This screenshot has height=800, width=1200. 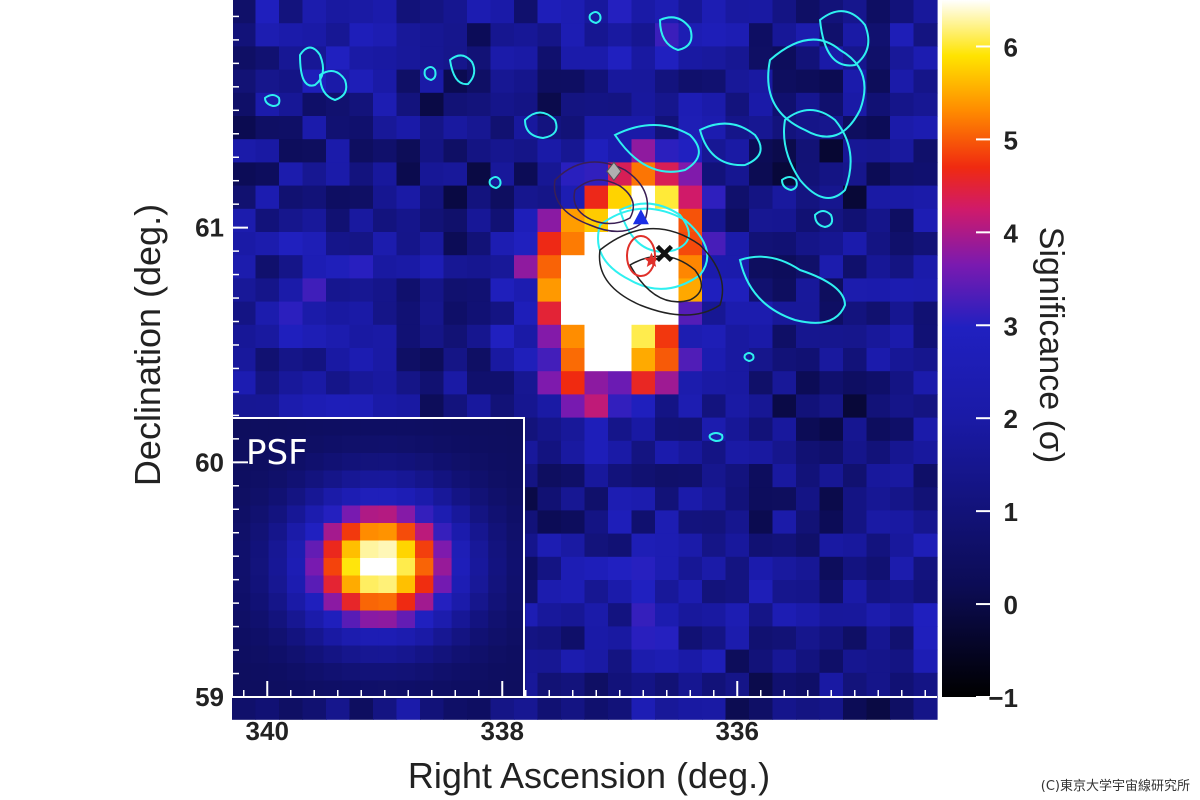 What do you see at coordinates (966, 348) in the screenshot?
I see `colorbar-gradient` at bounding box center [966, 348].